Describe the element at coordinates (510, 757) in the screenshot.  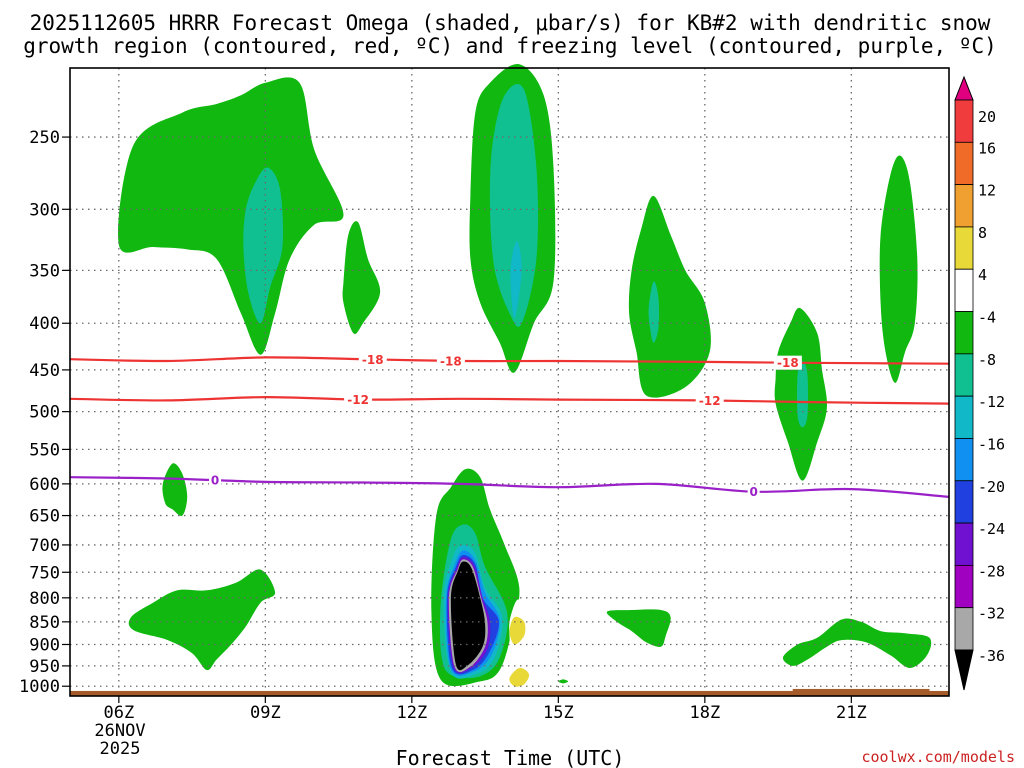
I see `x-axis-title: Forecast Time (UTC)` at that location.